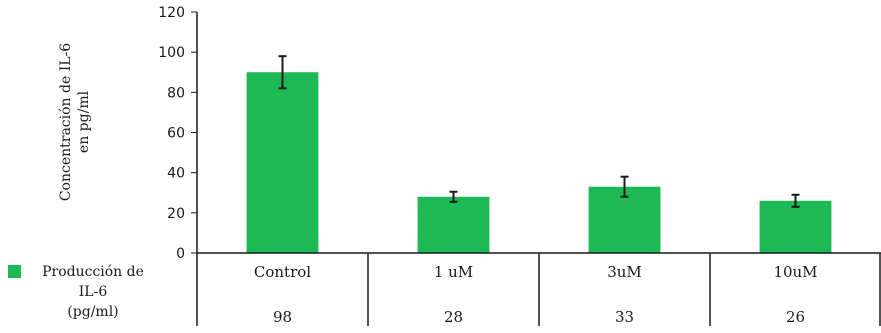 This screenshot has width=881, height=333. What do you see at coordinates (14, 271) in the screenshot?
I see `legend-swatch` at bounding box center [14, 271].